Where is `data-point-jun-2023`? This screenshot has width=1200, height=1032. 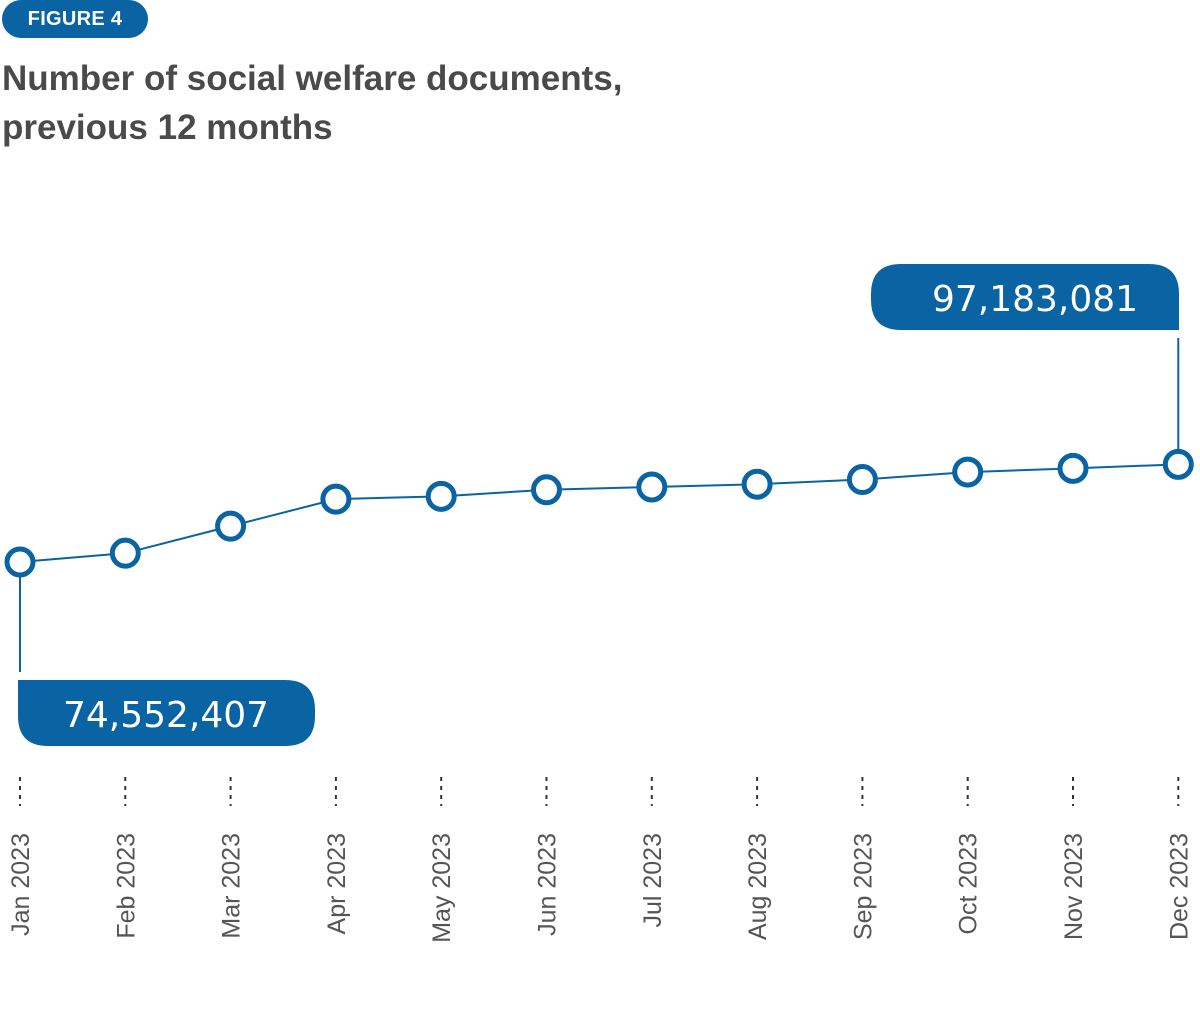 data-point-jun-2023 is located at coordinates (546, 490).